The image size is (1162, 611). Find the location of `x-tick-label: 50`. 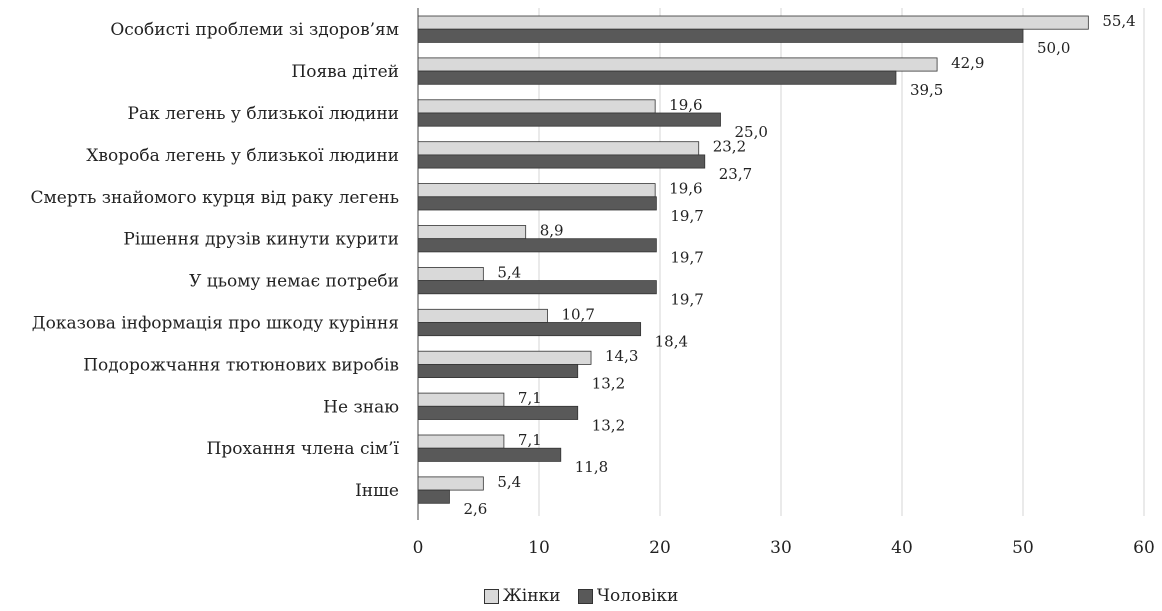

x-tick-label: 50 is located at coordinates (1023, 548).